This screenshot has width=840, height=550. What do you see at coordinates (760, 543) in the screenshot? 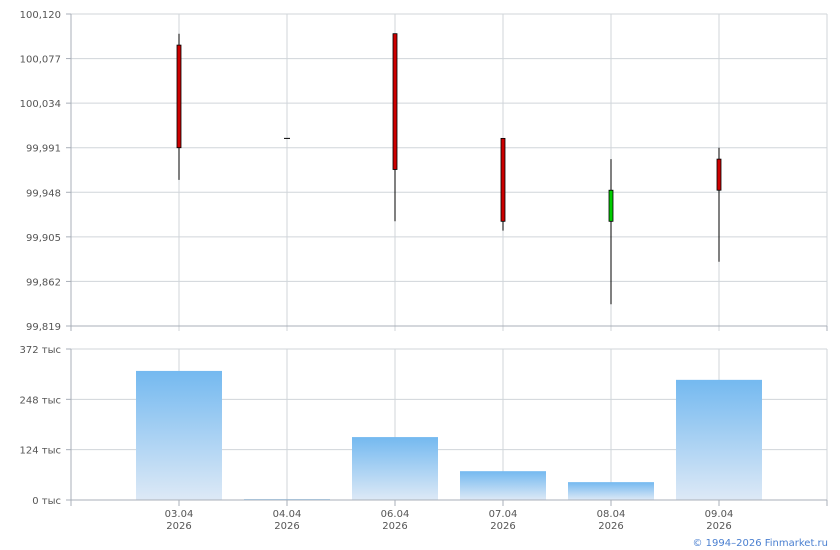
I see `copyright-link: © 1994–2026 Finmarket.ru` at bounding box center [760, 543].